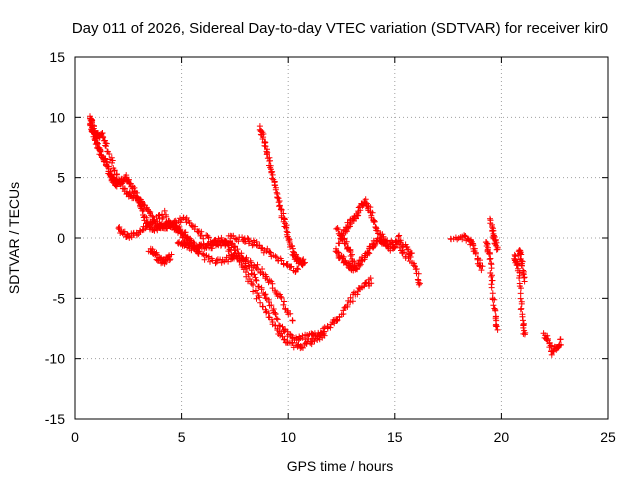 The height and width of the screenshot is (480, 640). Describe the element at coordinates (55, 419) in the screenshot. I see `y-tick-label: -15` at that location.